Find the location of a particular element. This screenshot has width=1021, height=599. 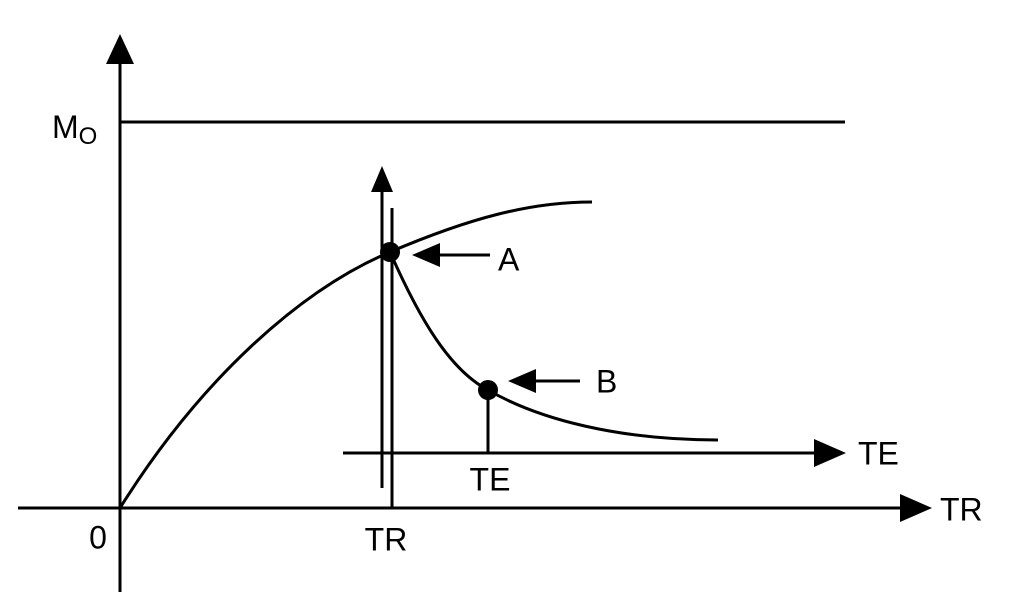

x-axis-label: TR is located at coordinates (961, 509).